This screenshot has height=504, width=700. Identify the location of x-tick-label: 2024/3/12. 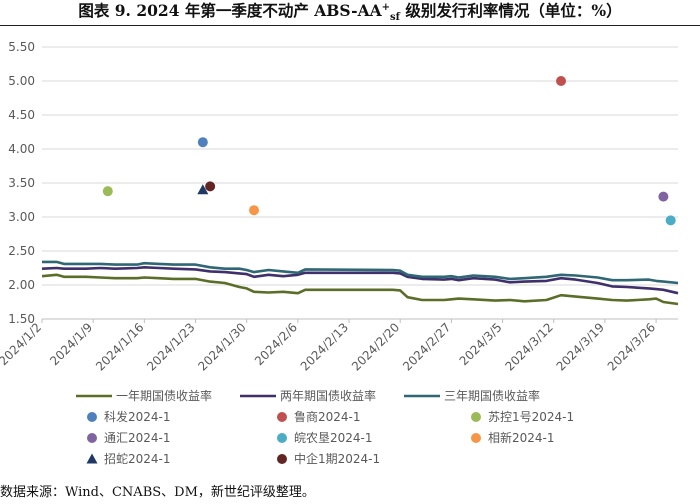
(528, 346).